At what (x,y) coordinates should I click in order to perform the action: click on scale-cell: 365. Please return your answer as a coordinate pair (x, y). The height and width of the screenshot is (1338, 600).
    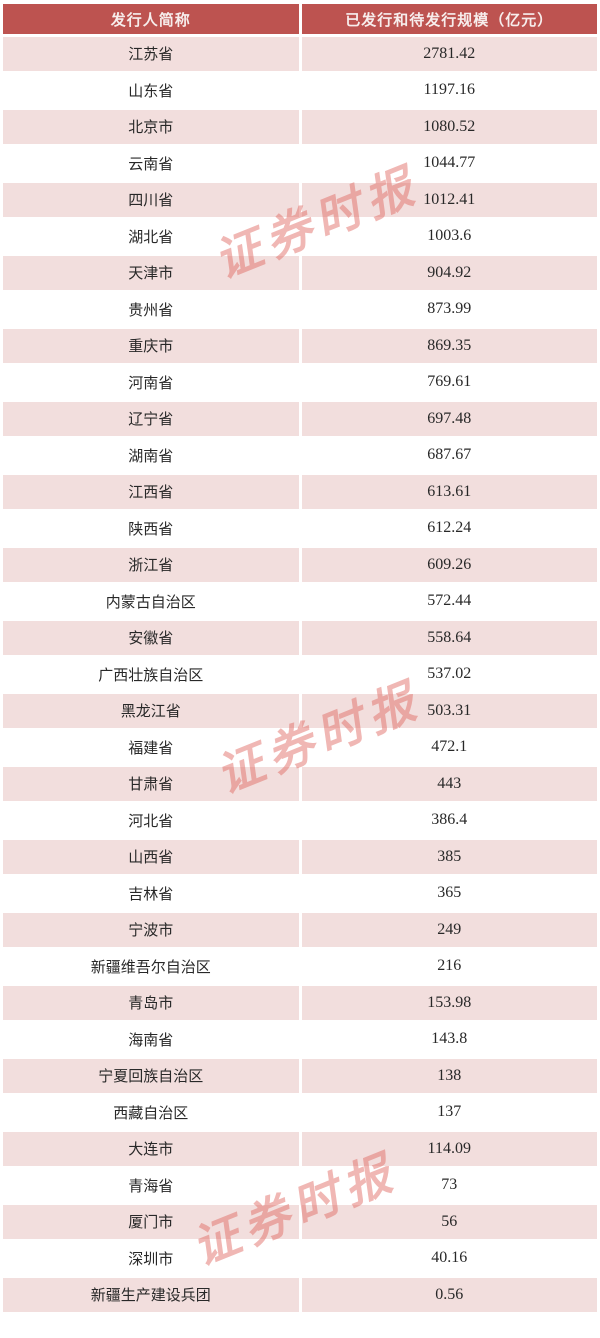
    Looking at the image, I should click on (449, 893).